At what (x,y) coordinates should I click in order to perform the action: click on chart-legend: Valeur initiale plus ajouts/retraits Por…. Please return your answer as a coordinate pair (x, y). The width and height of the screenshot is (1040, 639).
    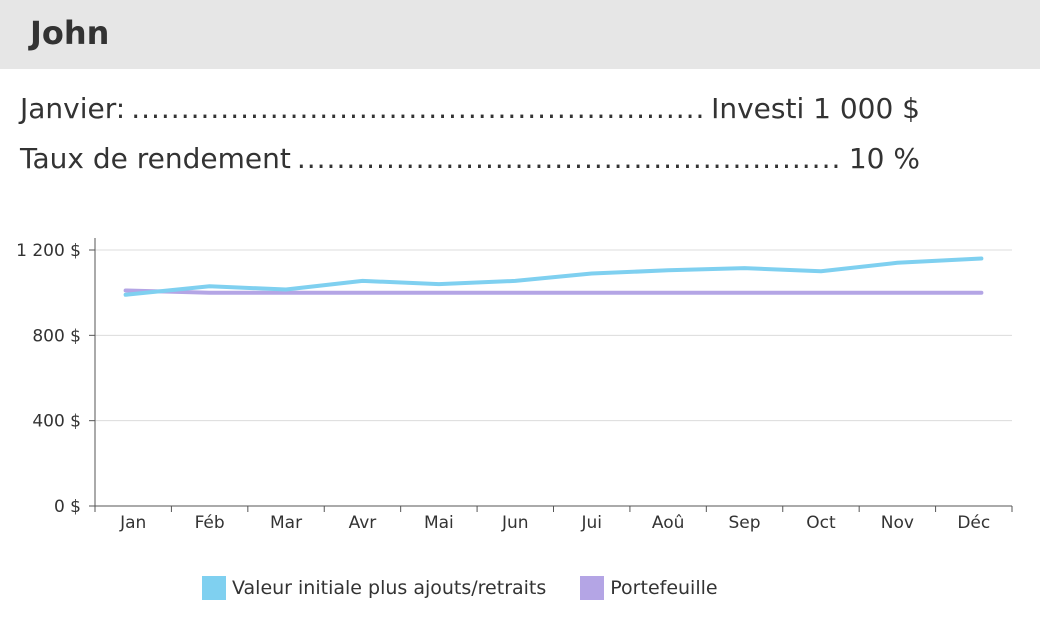
    Looking at the image, I should click on (477, 588).